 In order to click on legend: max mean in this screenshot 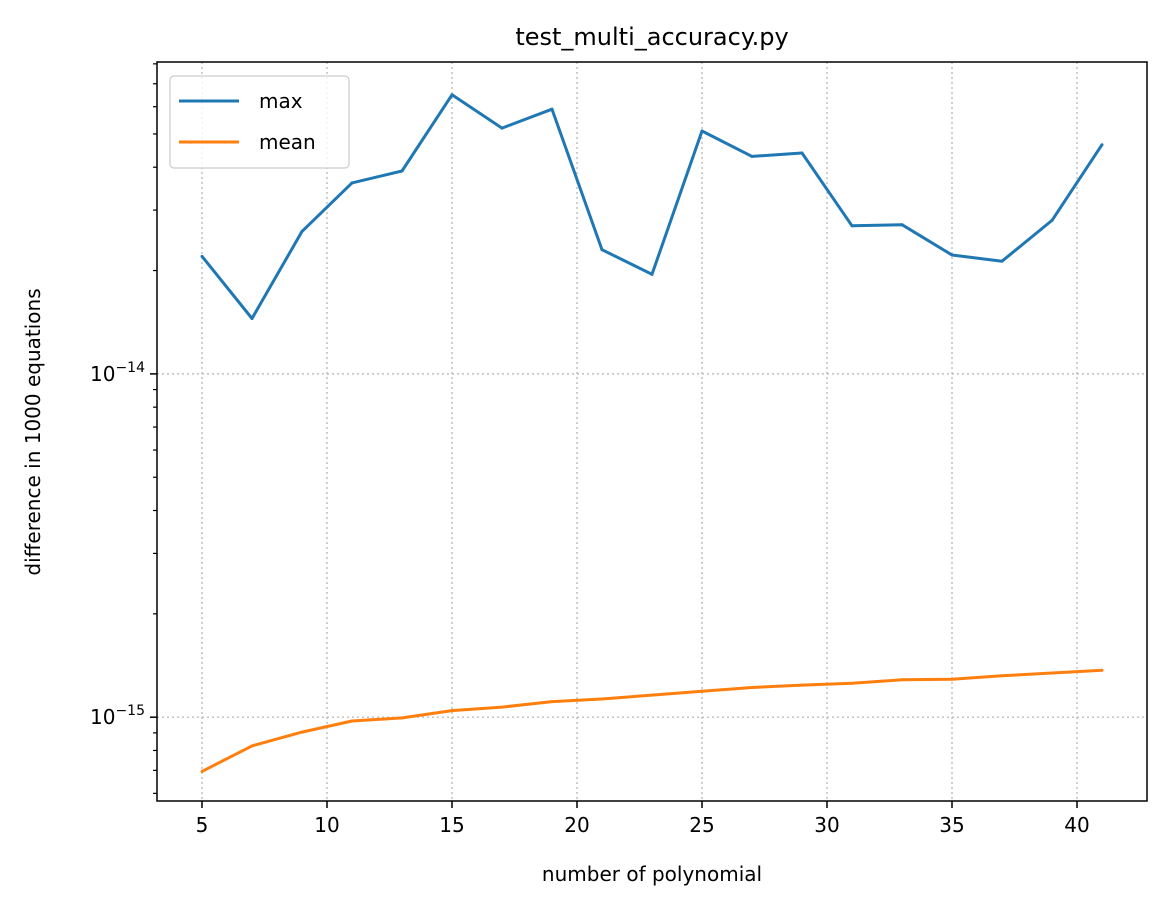, I will do `click(259, 122)`.